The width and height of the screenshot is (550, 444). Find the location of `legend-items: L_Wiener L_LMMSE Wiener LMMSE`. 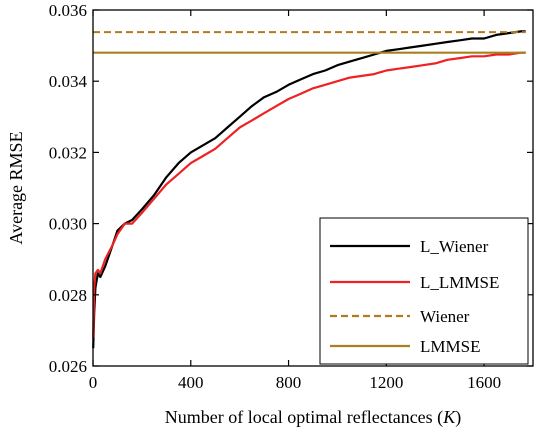

legend-items: L_Wiener L_LMMSE Wiener LMMSE is located at coordinates (414, 296).